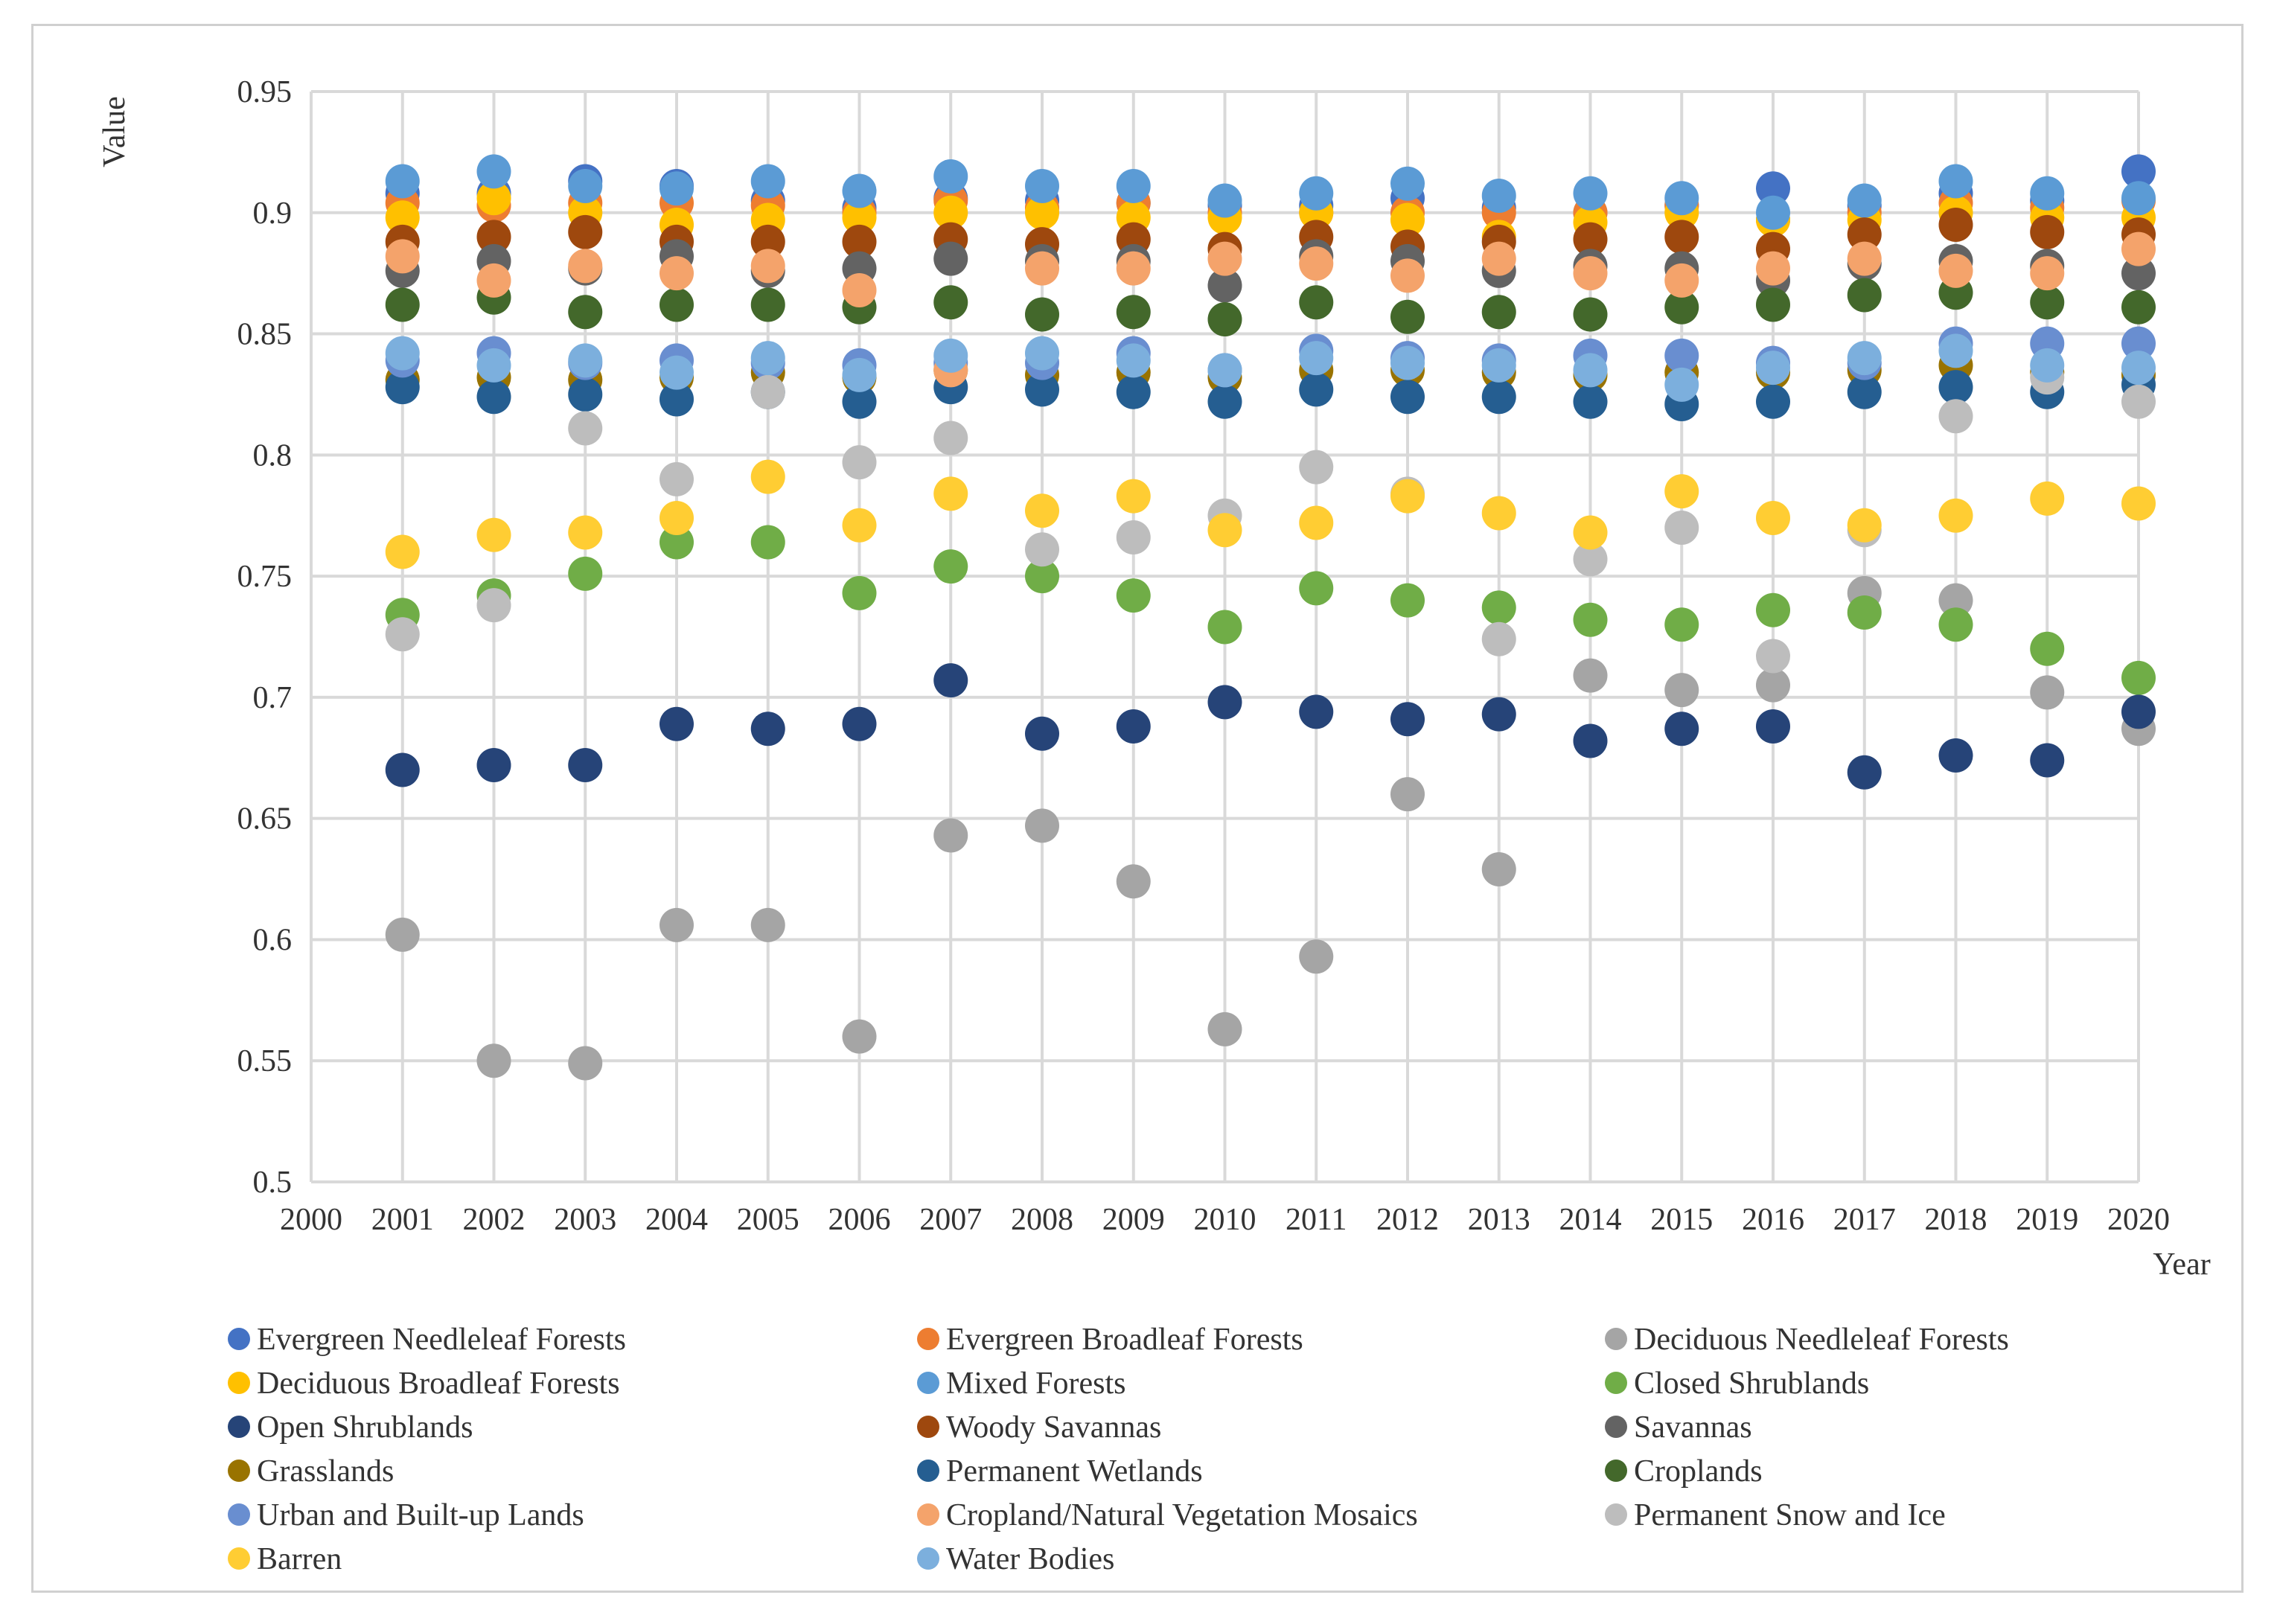 The image size is (2277, 1624). What do you see at coordinates (273, 213) in the screenshot?
I see `y-tick-label: 0.9` at bounding box center [273, 213].